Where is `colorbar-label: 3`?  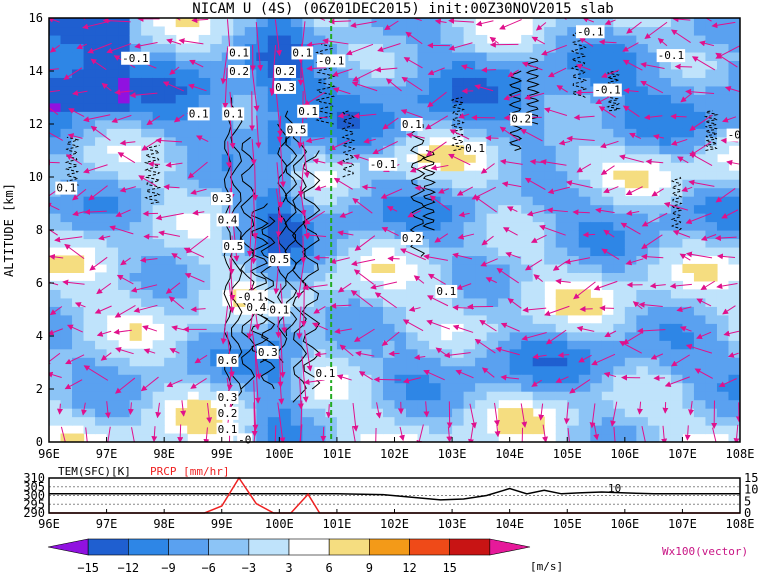
colorbar-label: 3 is located at coordinates (288, 568).